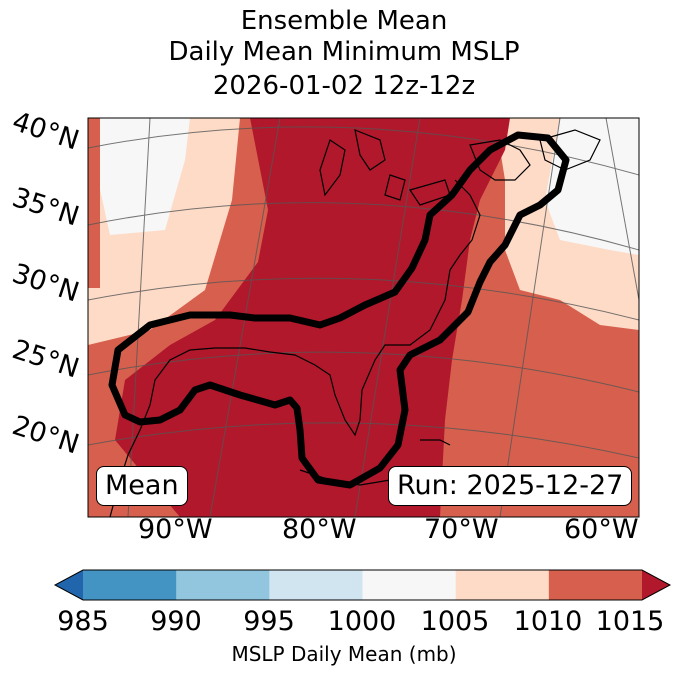  Describe the element at coordinates (144, 182) in the screenshot. I see `field-1000-1005-west-core` at that location.